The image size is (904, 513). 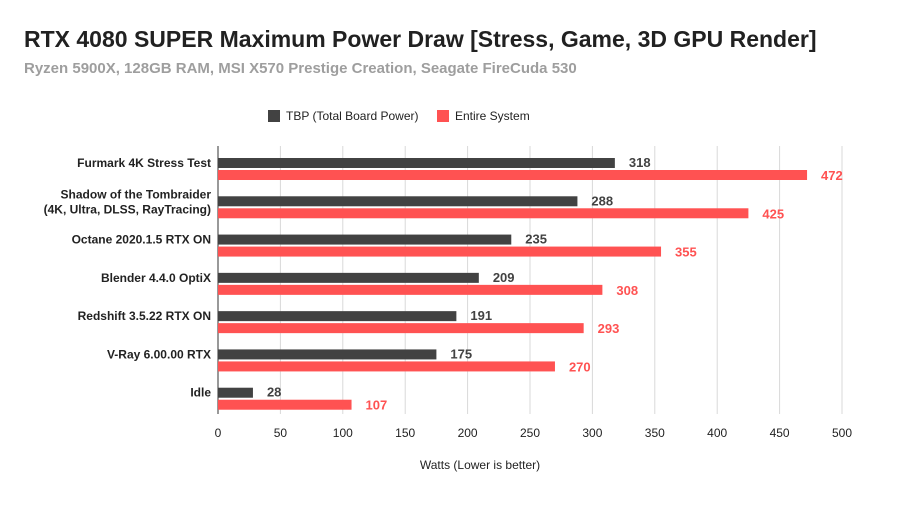 What do you see at coordinates (640, 162) in the screenshot?
I see `data-label-tbp: 318` at bounding box center [640, 162].